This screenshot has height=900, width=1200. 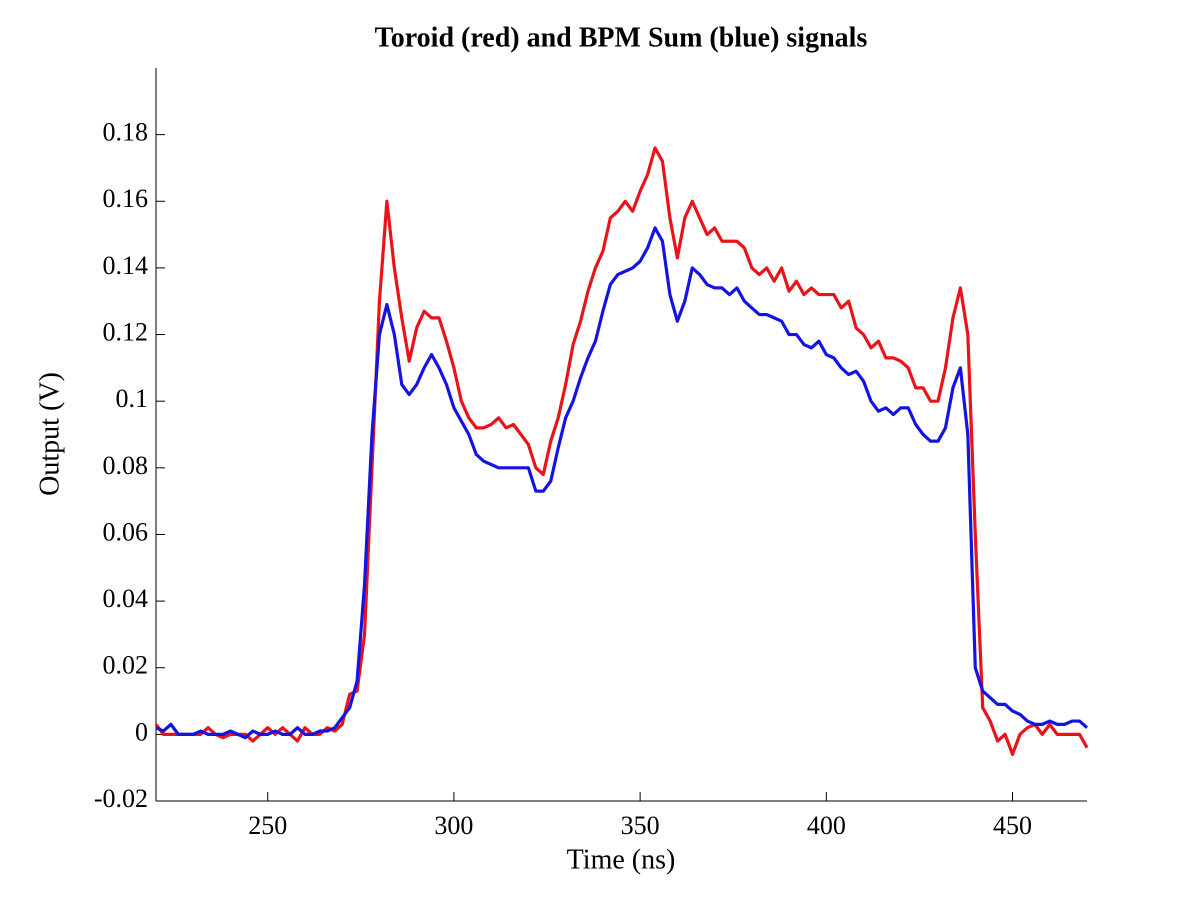 What do you see at coordinates (267, 825) in the screenshot?
I see `x-tick-label: 250` at bounding box center [267, 825].